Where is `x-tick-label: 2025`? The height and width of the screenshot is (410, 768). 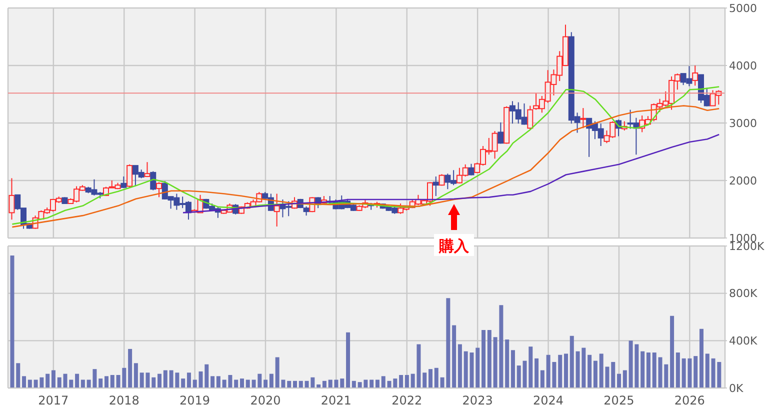 x-tick-label: 2025 is located at coordinates (619, 401).